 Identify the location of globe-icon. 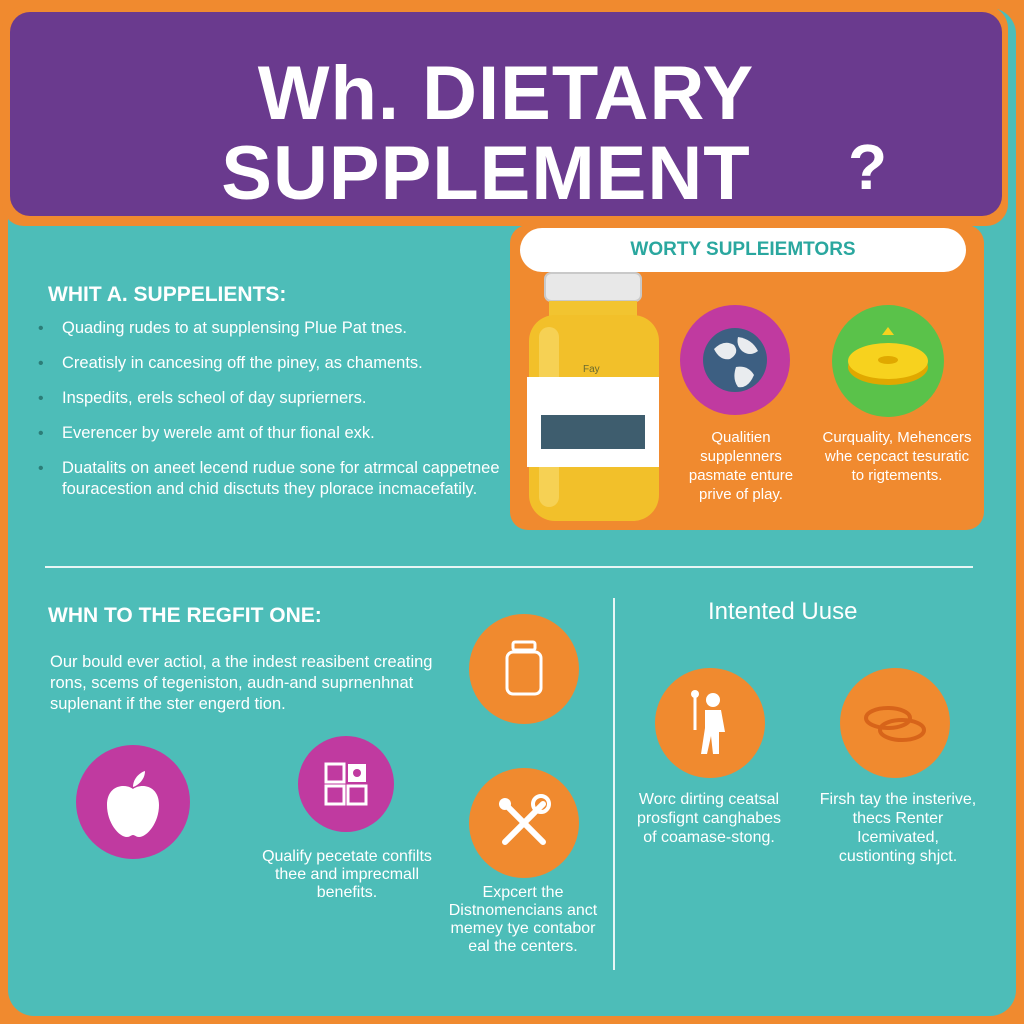
(735, 360).